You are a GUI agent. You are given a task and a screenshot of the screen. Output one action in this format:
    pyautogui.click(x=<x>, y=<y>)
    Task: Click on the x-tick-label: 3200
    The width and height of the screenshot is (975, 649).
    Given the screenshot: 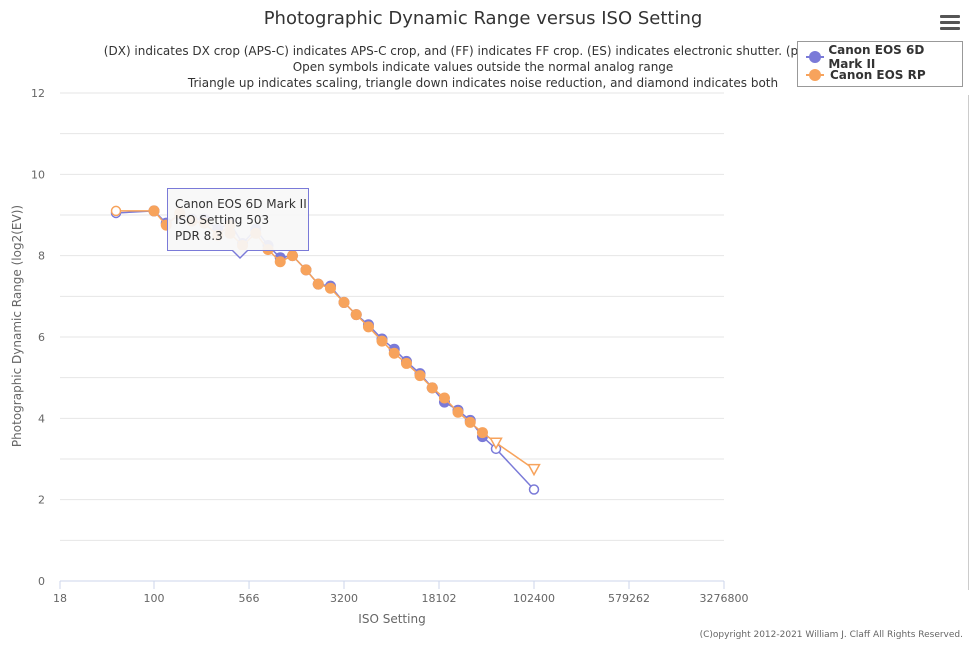 What is the action you would take?
    pyautogui.click(x=344, y=598)
    